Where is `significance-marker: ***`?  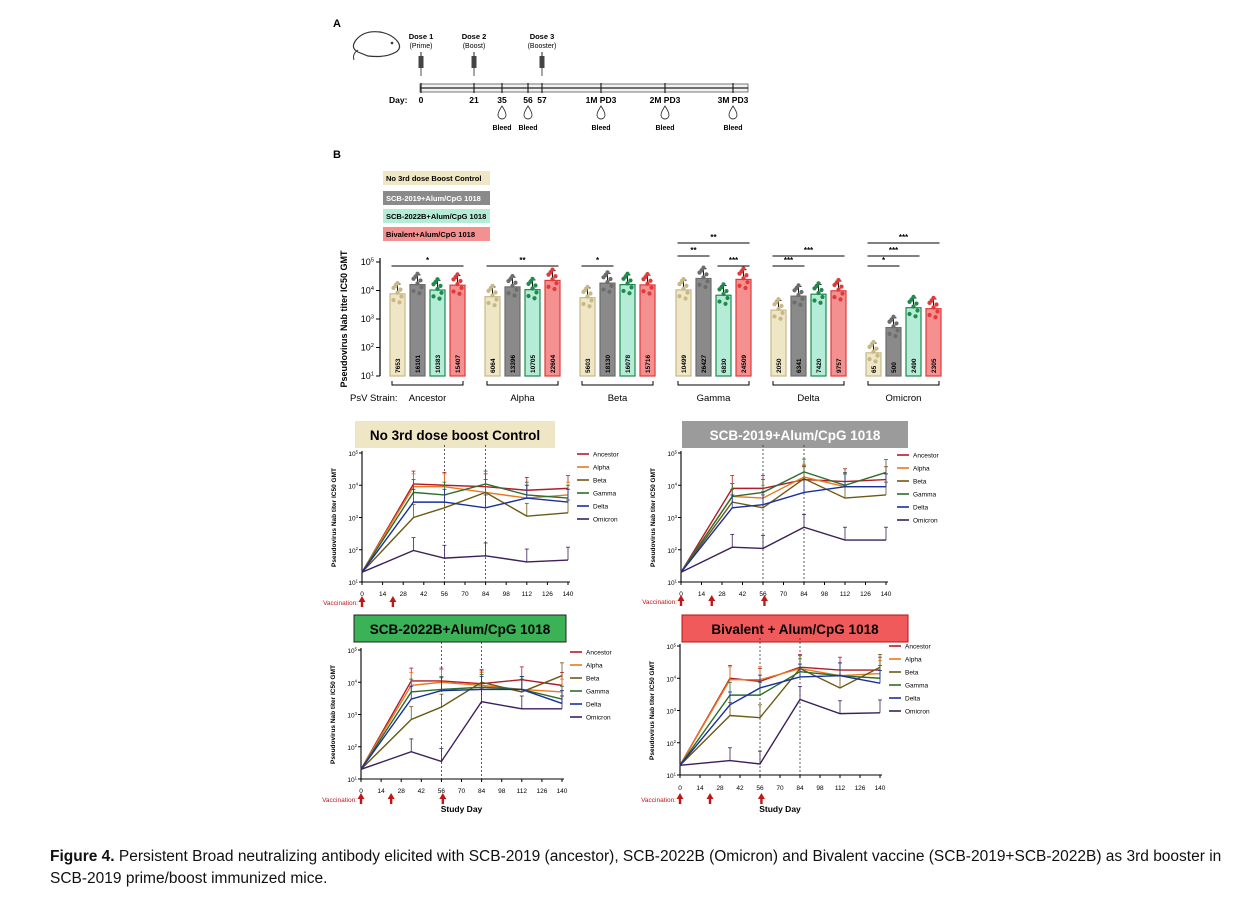
significance-marker: *** is located at coordinates (894, 250).